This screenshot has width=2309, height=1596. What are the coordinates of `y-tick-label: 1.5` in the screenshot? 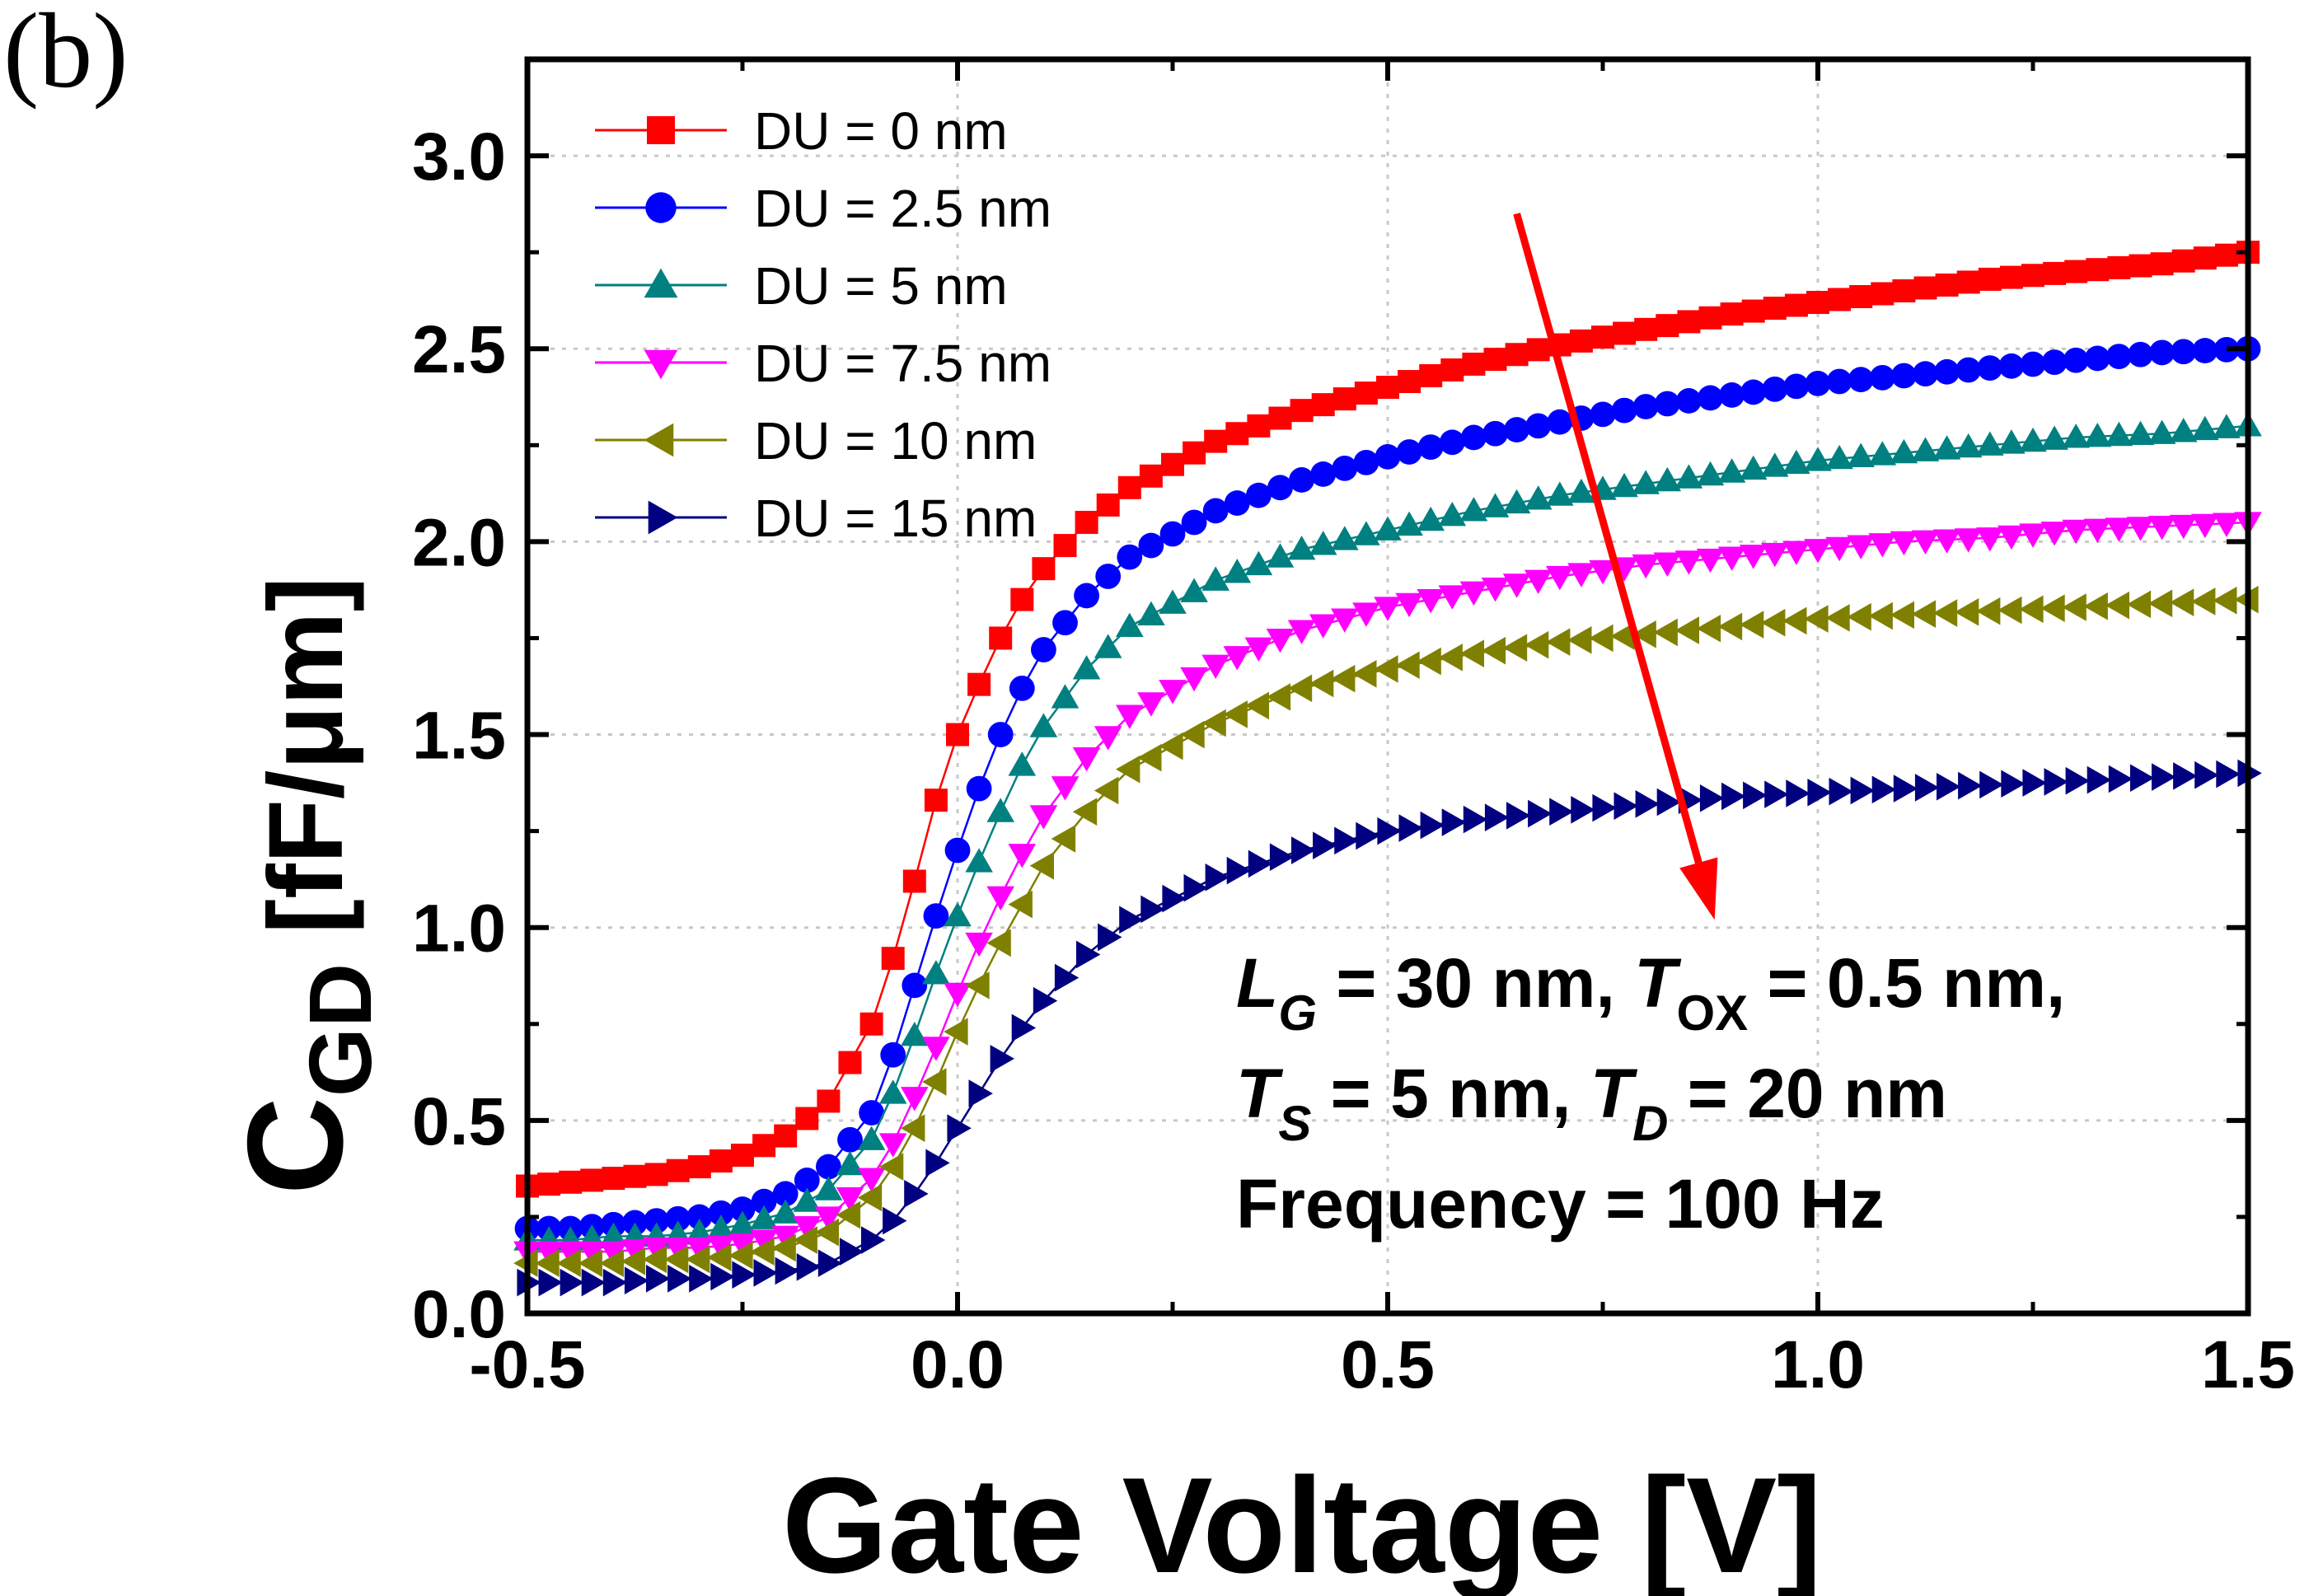 It's located at (459, 736).